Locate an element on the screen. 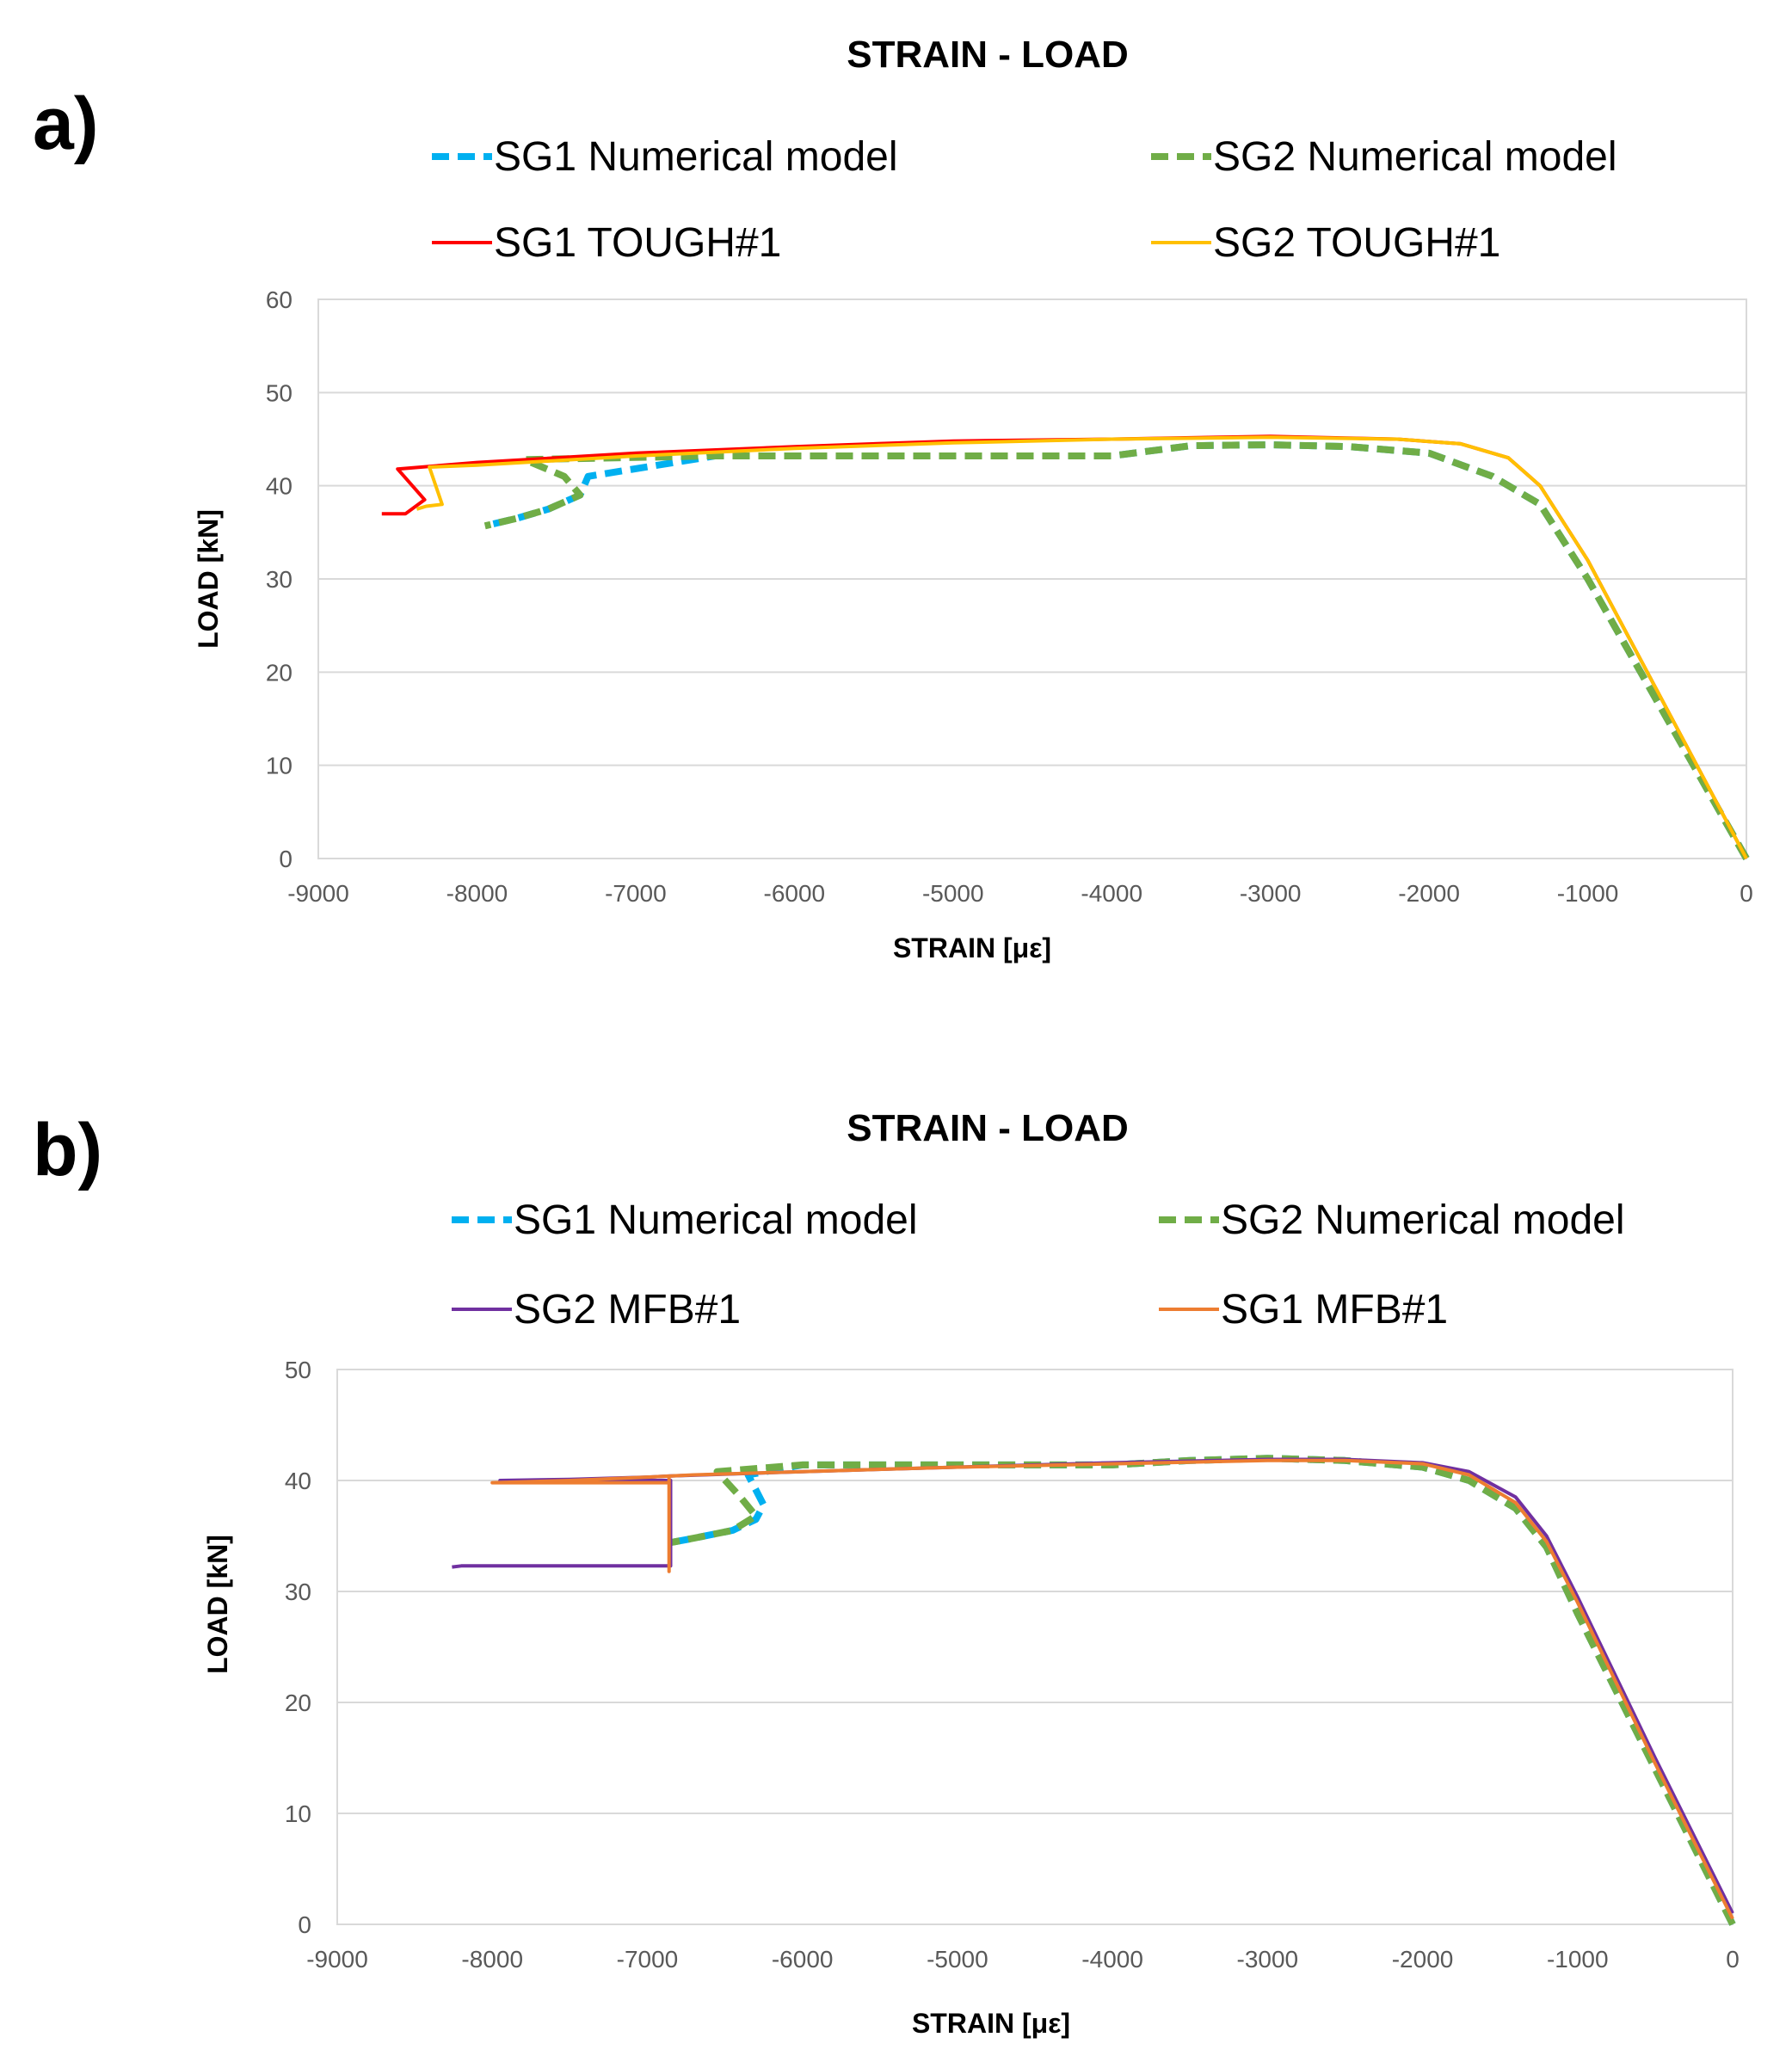  legend-label: SG2 MFB#1 is located at coordinates (627, 1310).